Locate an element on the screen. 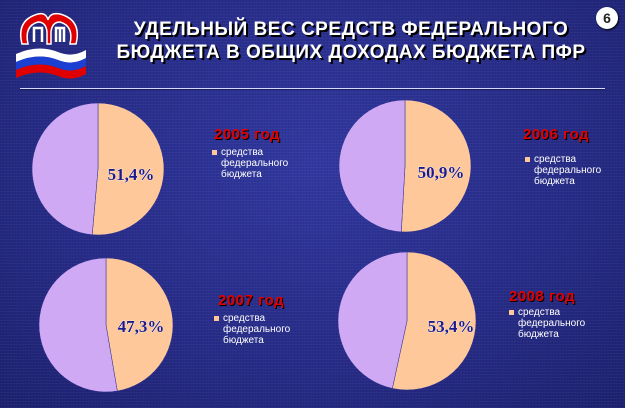 The width and height of the screenshot is (625, 408). legend-2005: средства федерального бюджета is located at coordinates (257, 163).